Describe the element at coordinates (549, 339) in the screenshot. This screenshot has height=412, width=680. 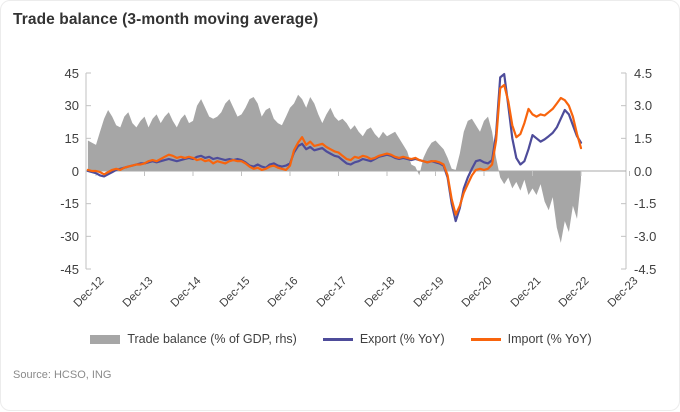
I see `legend-label: Import (% YoY)` at that location.